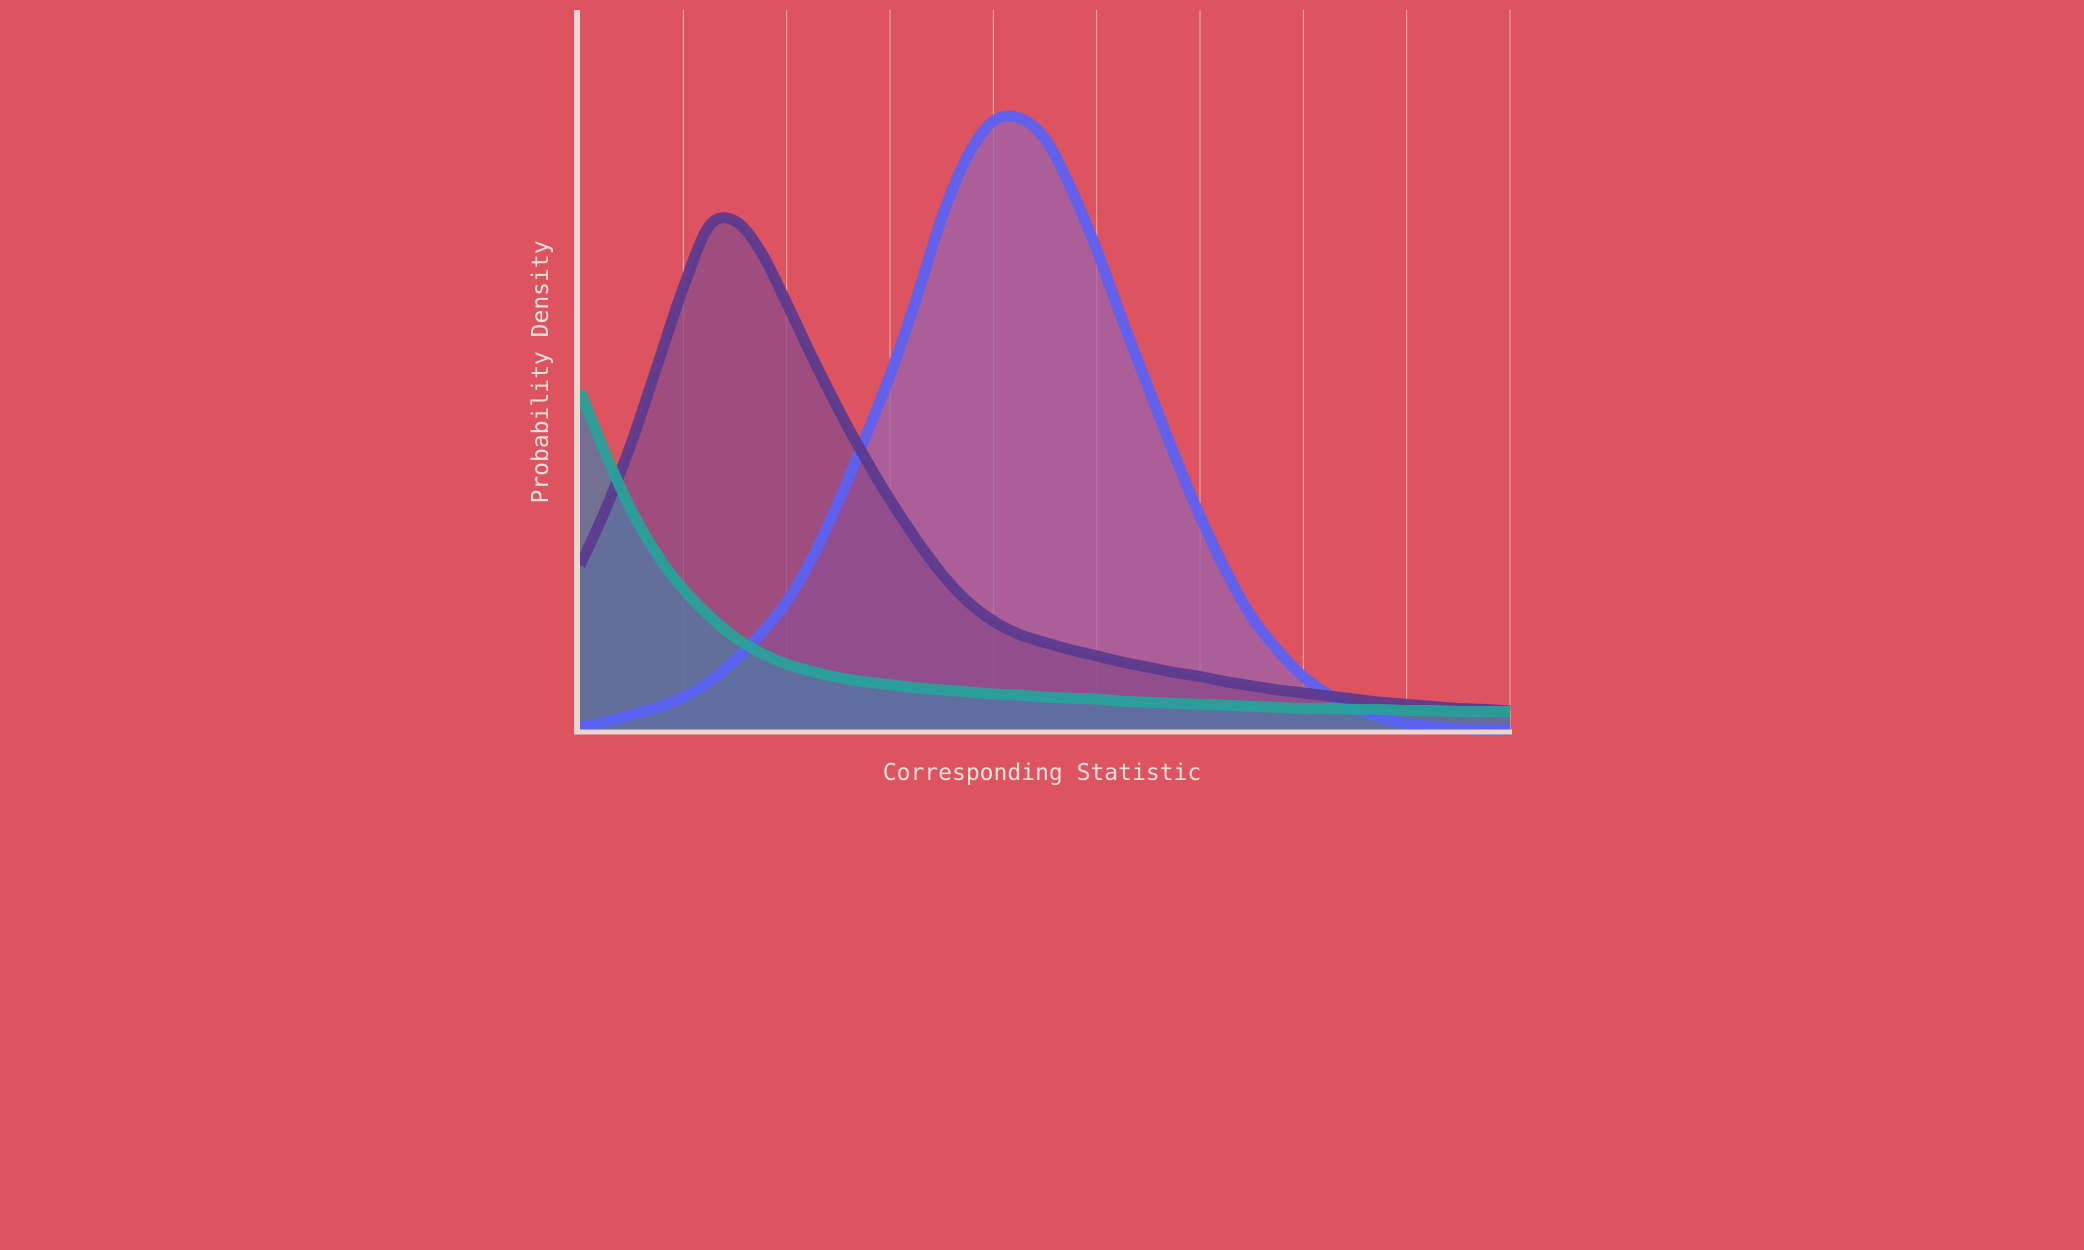  Describe the element at coordinates (1042, 553) in the screenshot. I see `series-3-line` at that location.